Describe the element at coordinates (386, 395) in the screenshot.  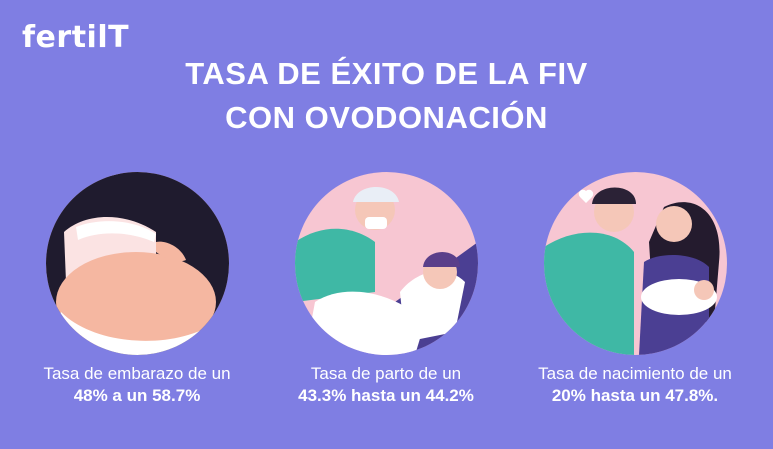
I see `caption-line-2: 43.3% hasta un 44.2%` at that location.